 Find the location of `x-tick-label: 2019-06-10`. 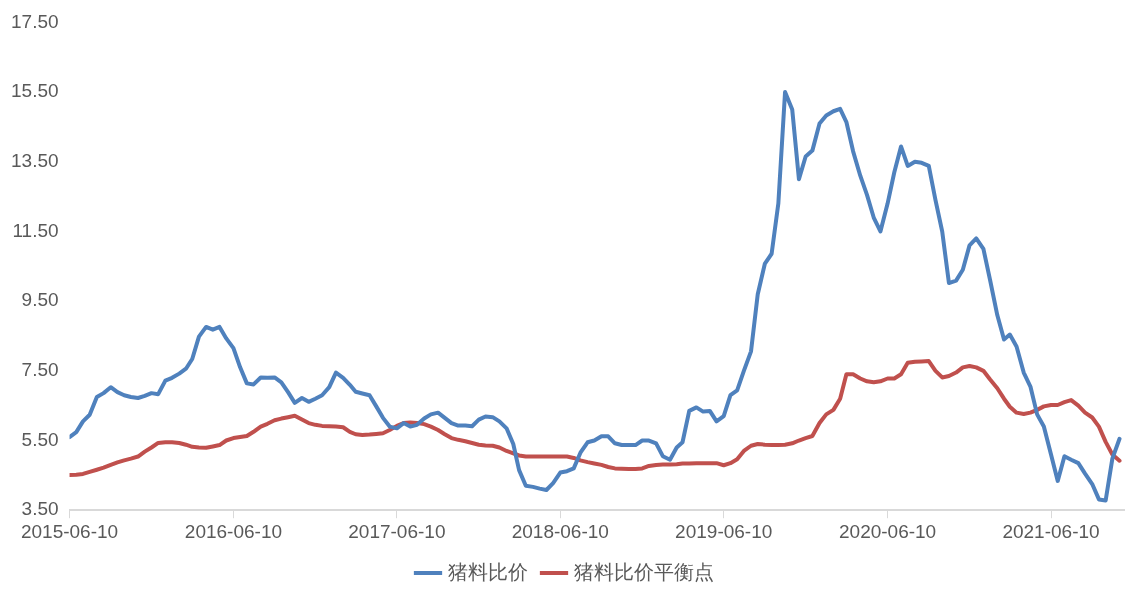

x-tick-label: 2019-06-10 is located at coordinates (724, 531).